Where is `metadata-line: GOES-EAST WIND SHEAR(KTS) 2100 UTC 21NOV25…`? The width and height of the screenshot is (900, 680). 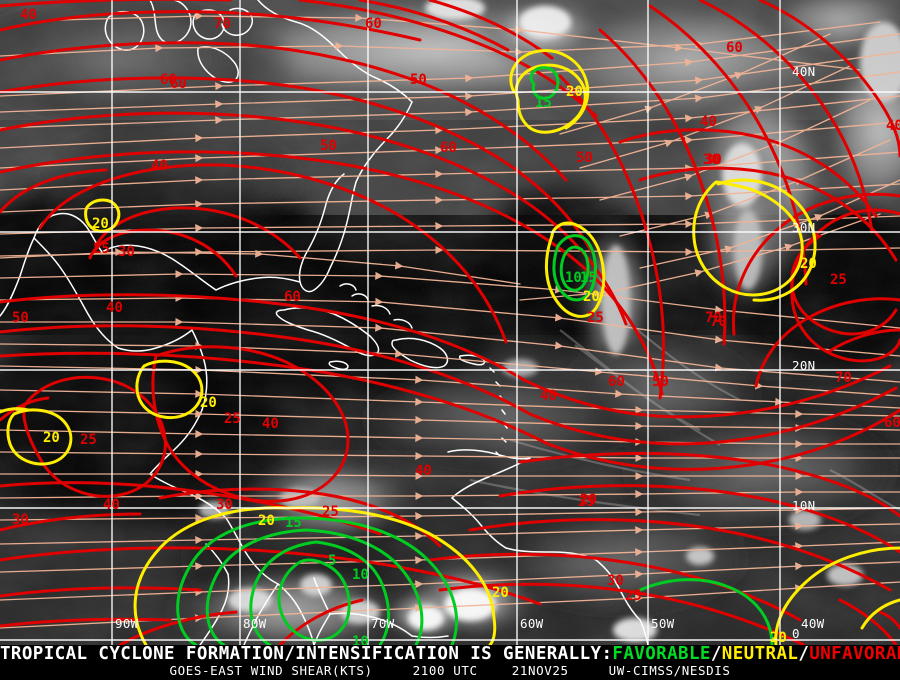
metadata-line: GOES-EAST WIND SHEAR(KTS) 2100 UTC 21NOV25… is located at coordinates (450, 671).